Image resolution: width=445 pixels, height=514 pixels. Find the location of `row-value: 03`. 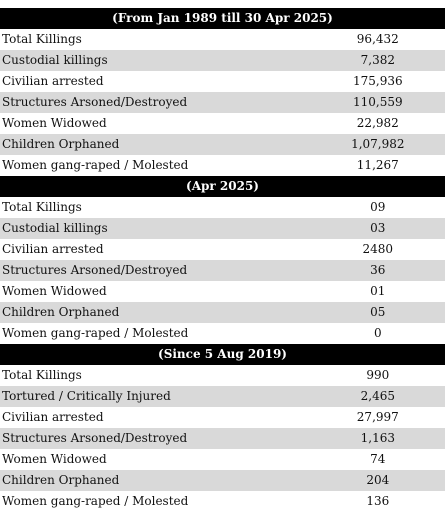

row-value: 03 is located at coordinates (378, 228).